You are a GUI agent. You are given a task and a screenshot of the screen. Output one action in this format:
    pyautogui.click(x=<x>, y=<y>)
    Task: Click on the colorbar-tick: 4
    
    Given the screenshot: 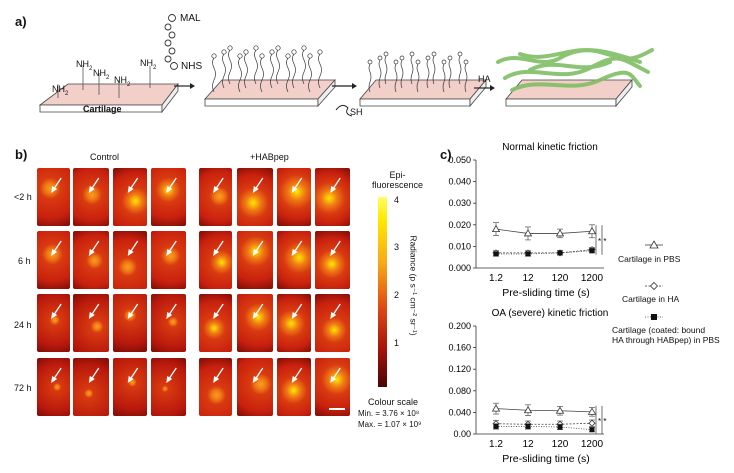 What is the action you would take?
    pyautogui.click(x=397, y=200)
    